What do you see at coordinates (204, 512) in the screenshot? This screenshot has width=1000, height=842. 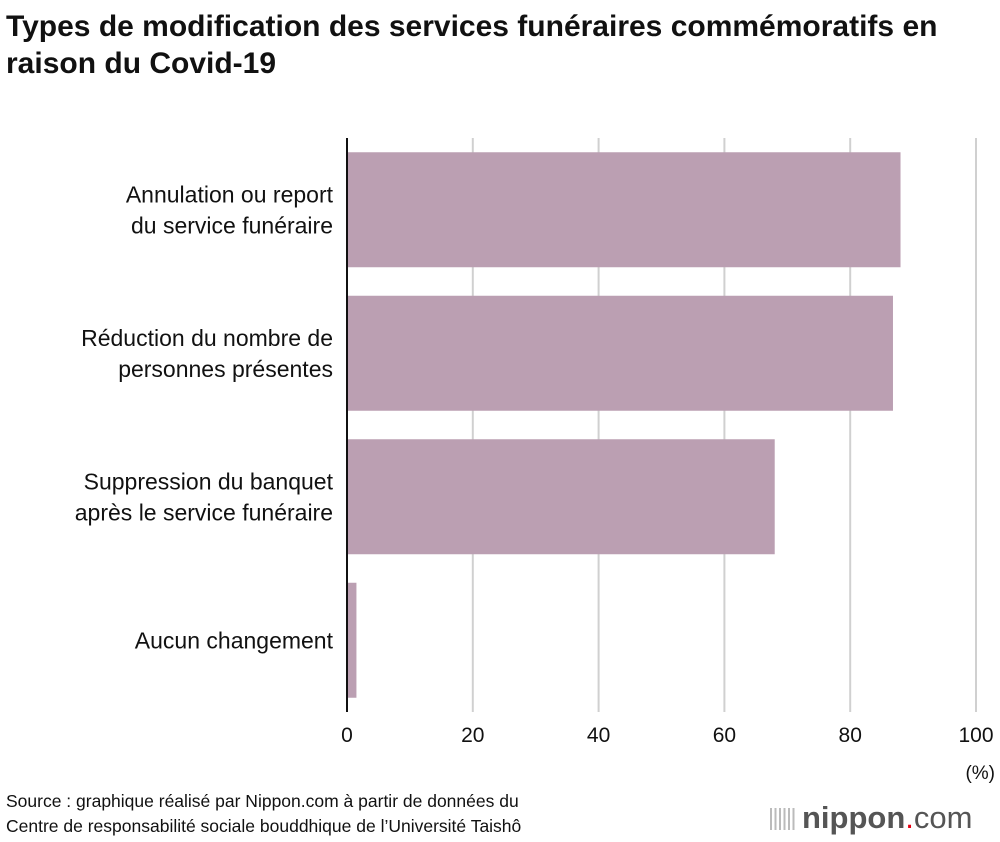 I see `category-label: après le service funéraire` at bounding box center [204, 512].